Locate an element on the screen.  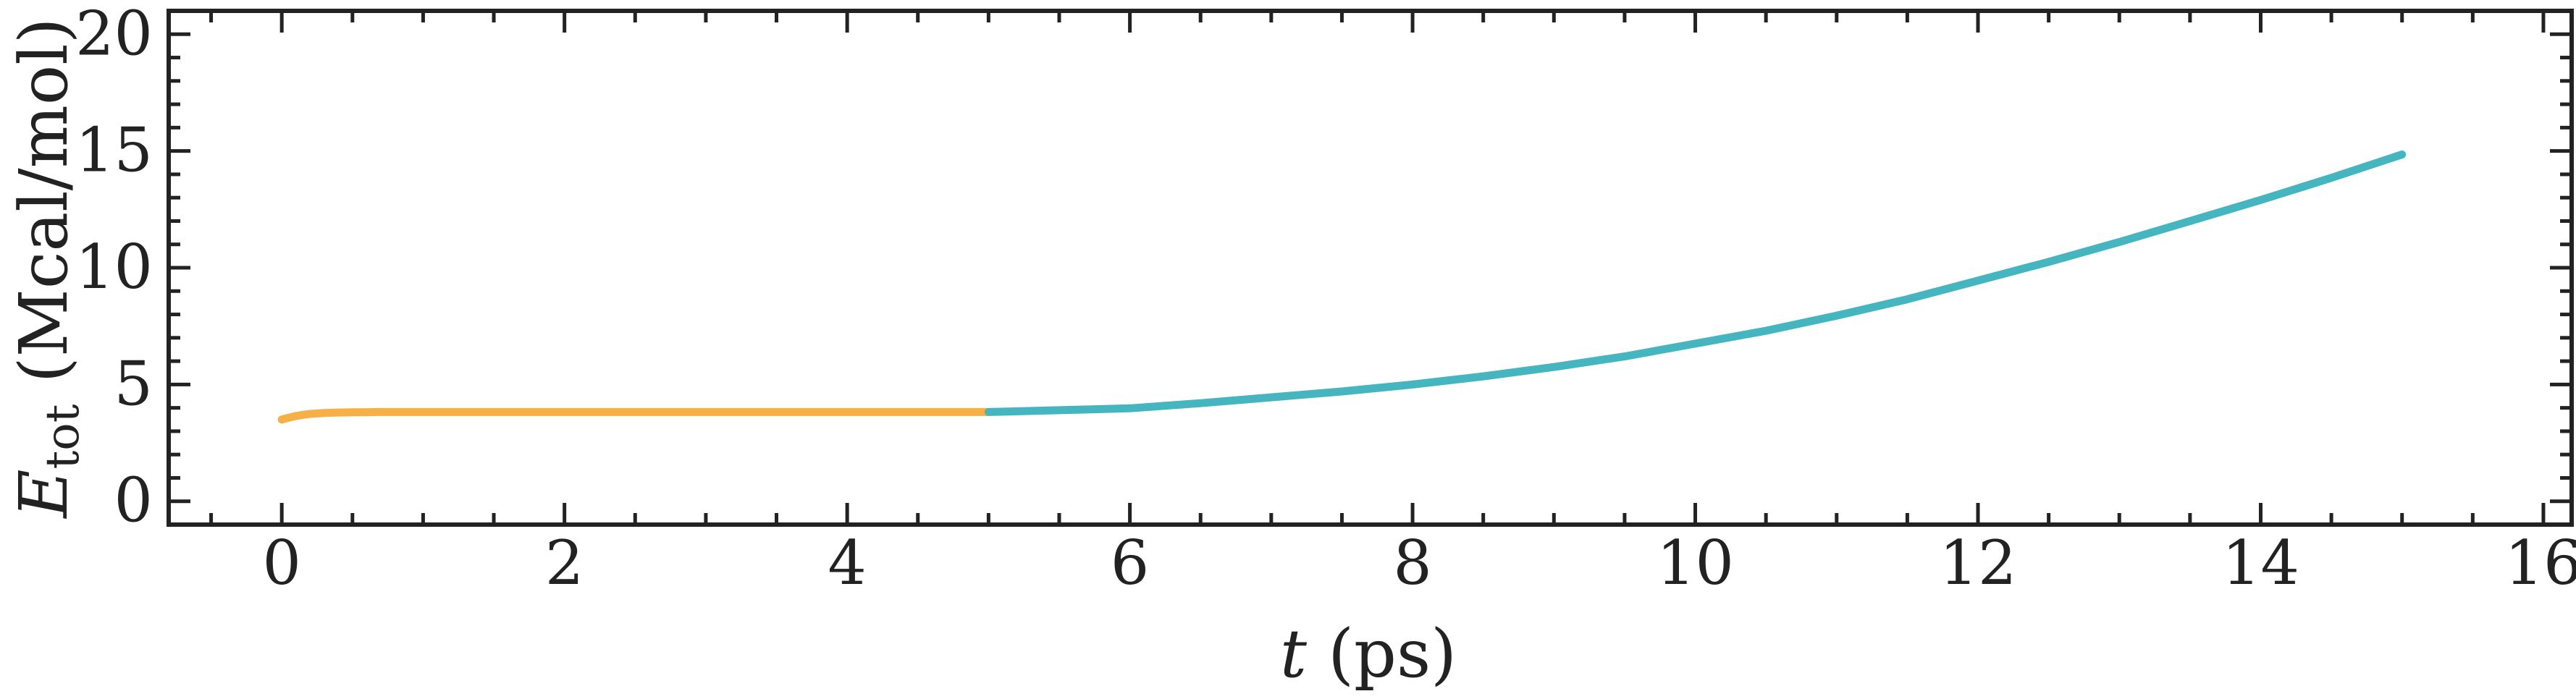
y-tick-label: 0 is located at coordinates (133, 500).